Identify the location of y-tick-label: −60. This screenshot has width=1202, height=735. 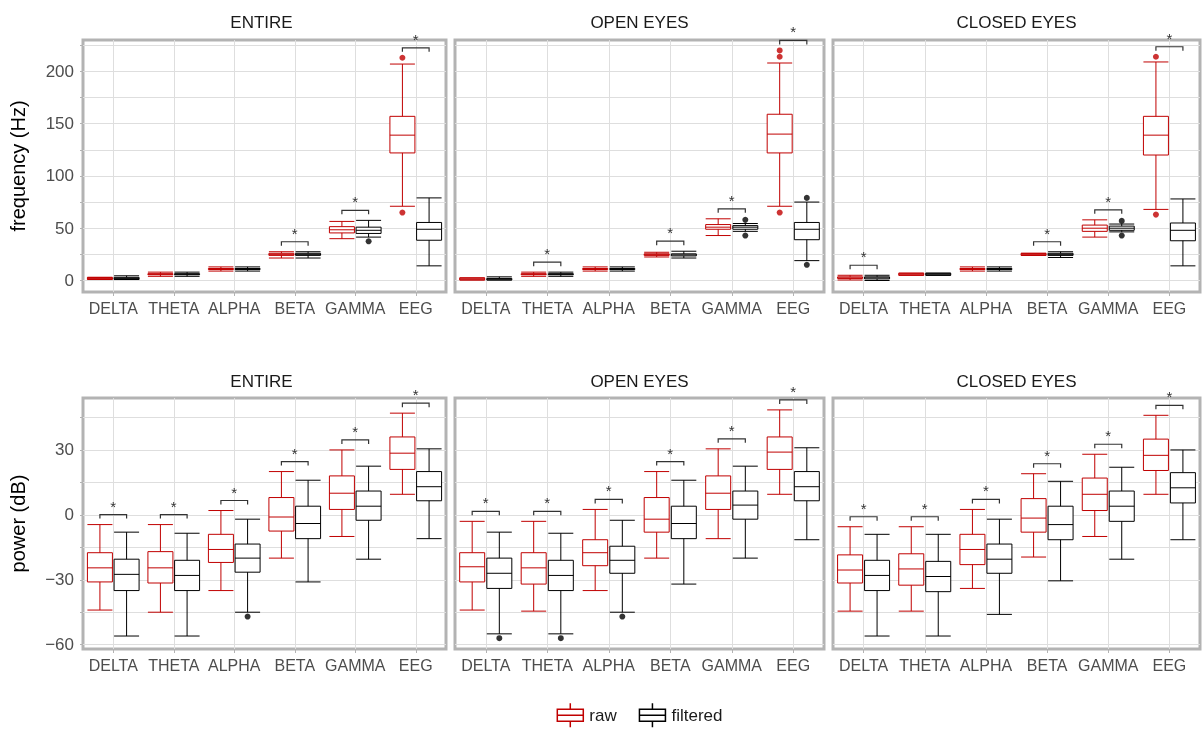
(59, 645).